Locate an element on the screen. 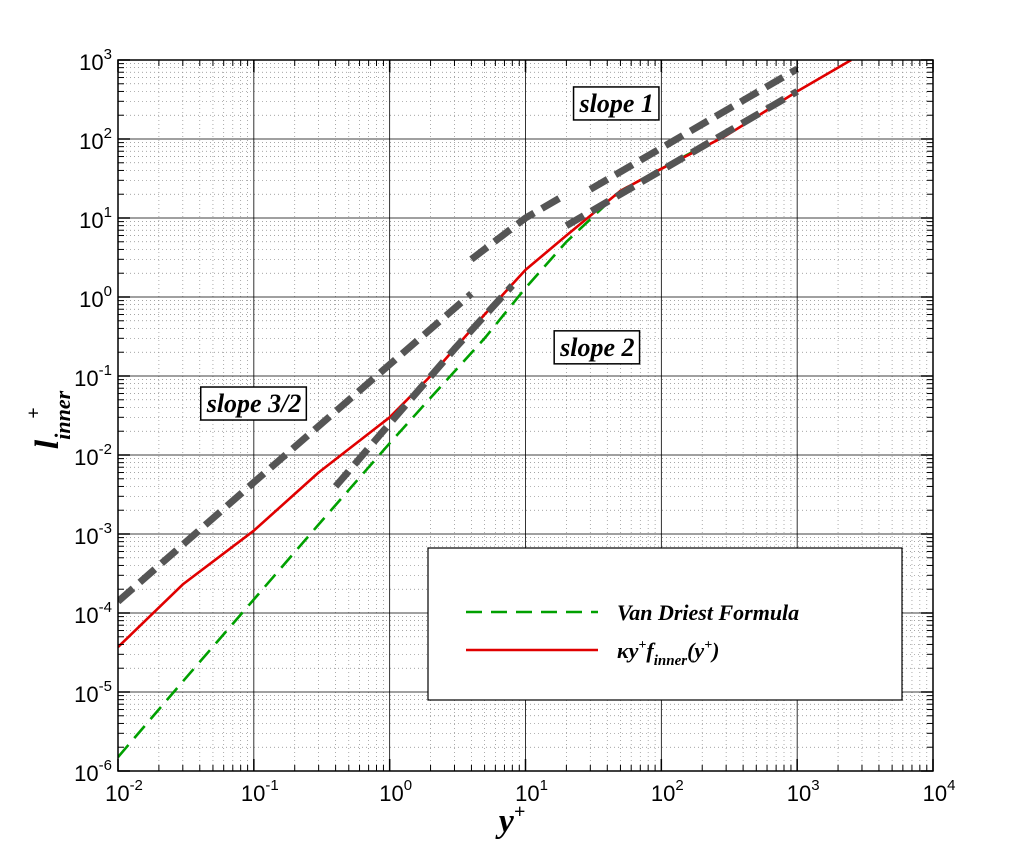 Image resolution: width=1030 pixels, height=843 pixels. legend-label-2: κy+finner(y+) is located at coordinates (668, 653).